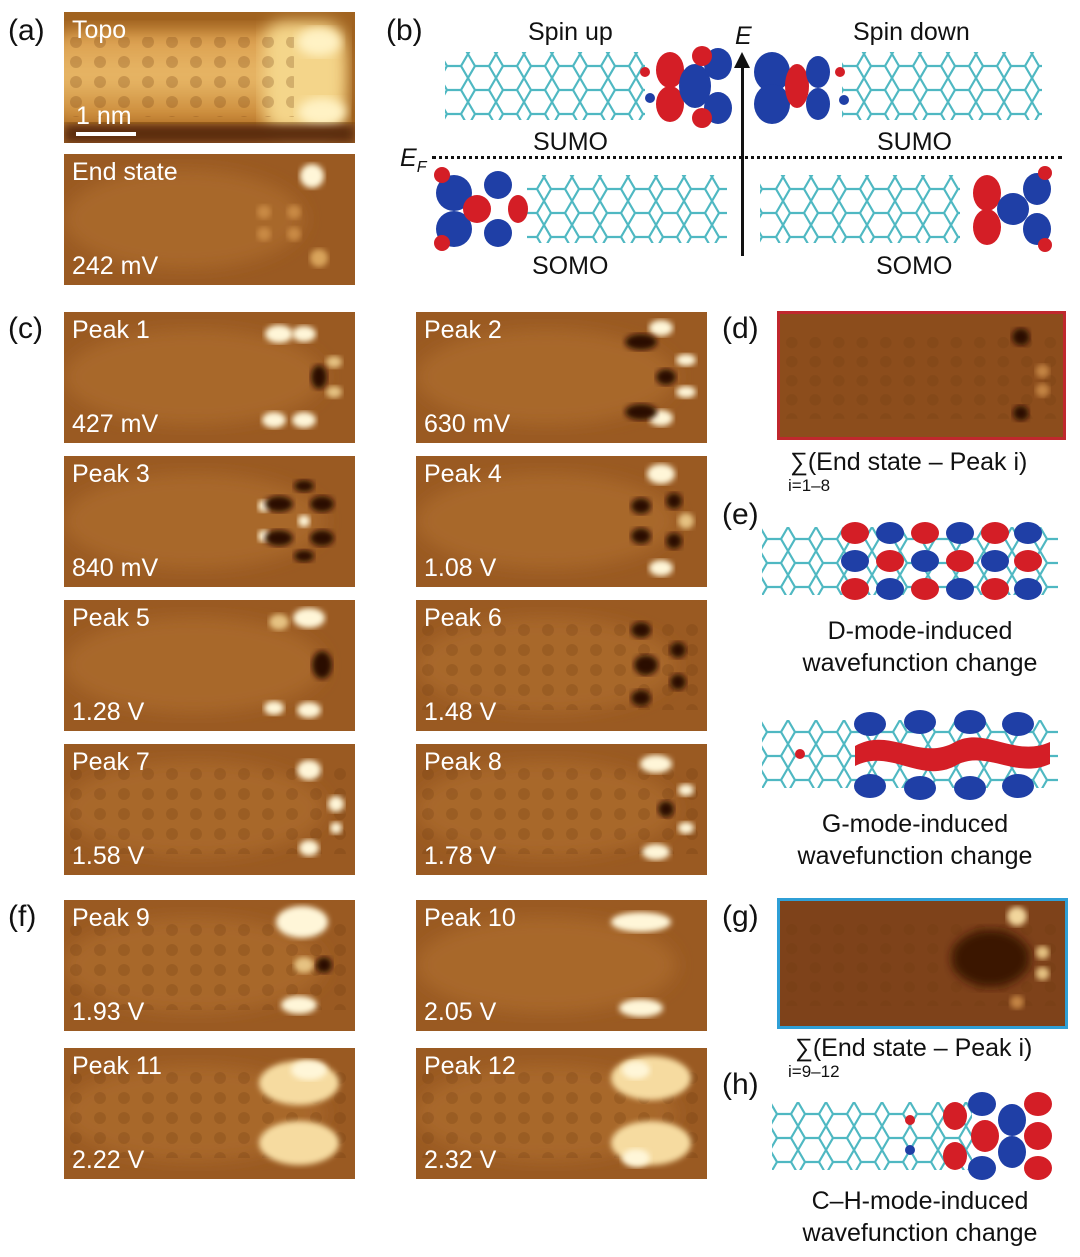 Image resolution: width=1080 pixels, height=1257 pixels. What do you see at coordinates (209, 77) in the screenshot?
I see `topo-image: Topo 1 nm` at bounding box center [209, 77].